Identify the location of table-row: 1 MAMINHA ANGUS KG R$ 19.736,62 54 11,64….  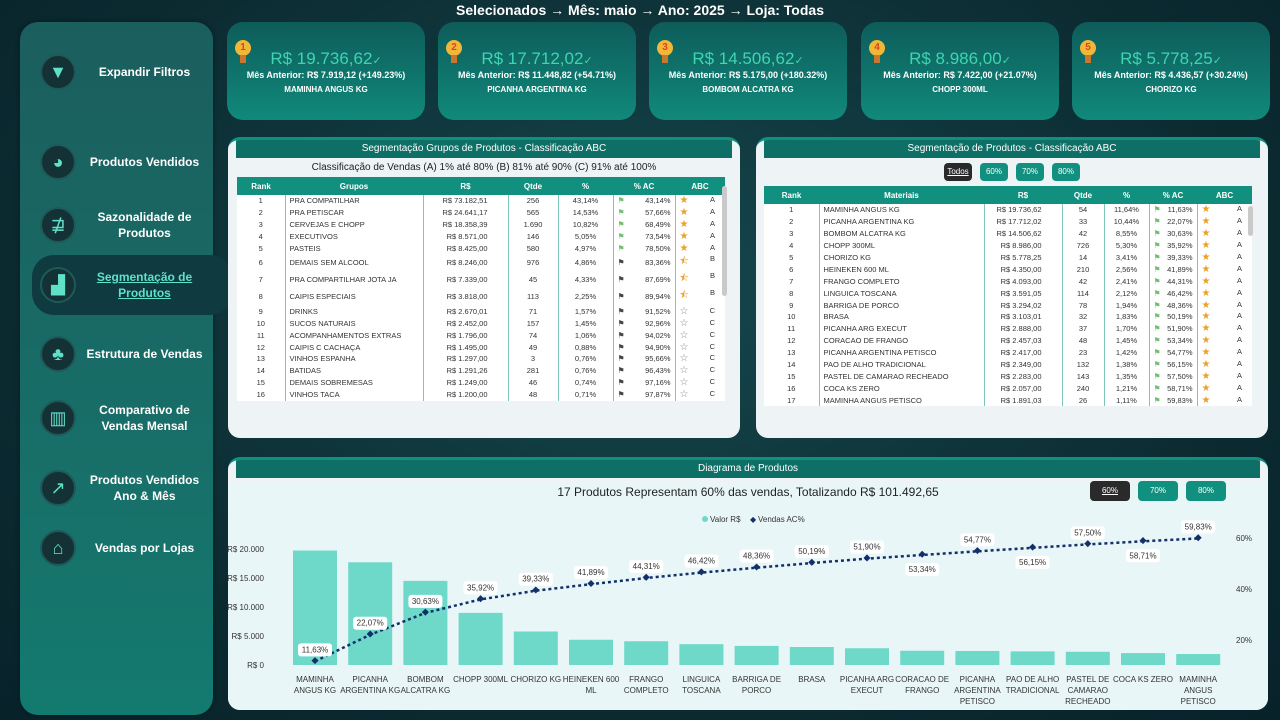
(1008, 210).